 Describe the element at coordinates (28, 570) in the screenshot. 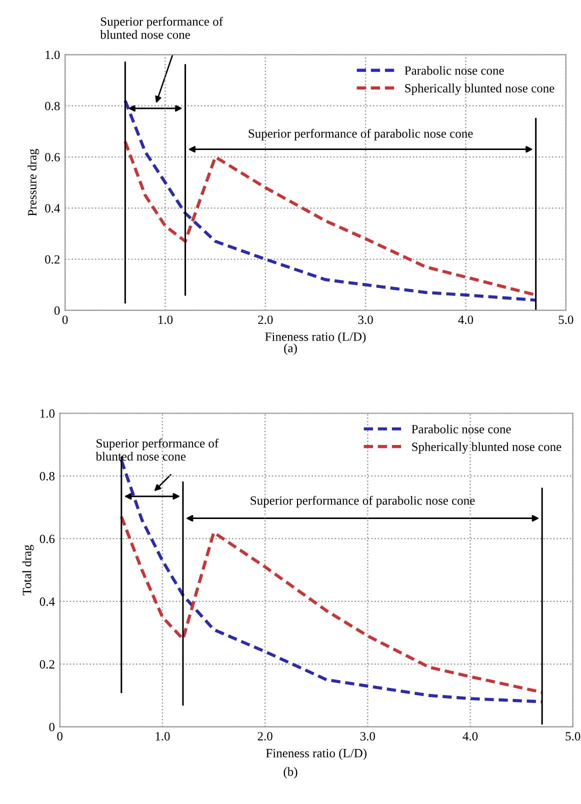

I see `y-axis-title: Total drag` at that location.